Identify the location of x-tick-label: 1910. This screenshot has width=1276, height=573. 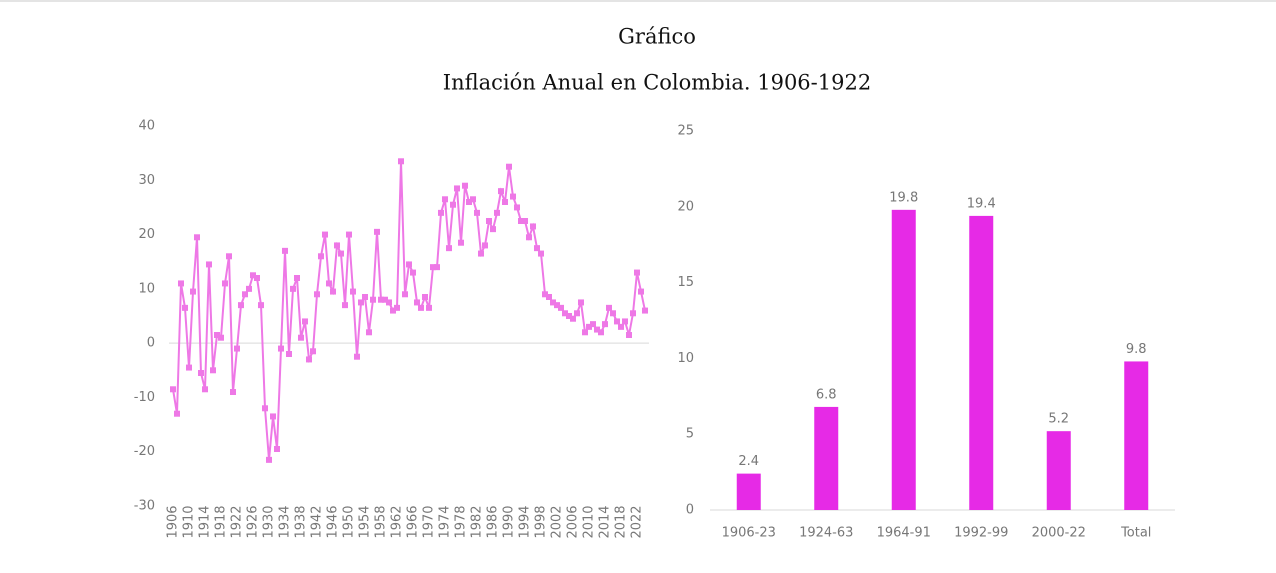
(189, 521).